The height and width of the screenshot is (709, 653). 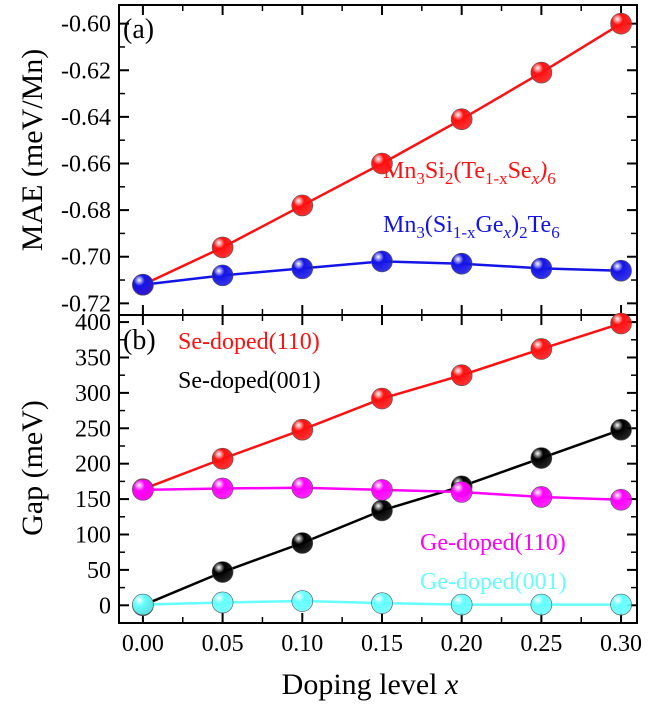 What do you see at coordinates (86, 164) in the screenshot?
I see `y-tick-label: -0.66` at bounding box center [86, 164].